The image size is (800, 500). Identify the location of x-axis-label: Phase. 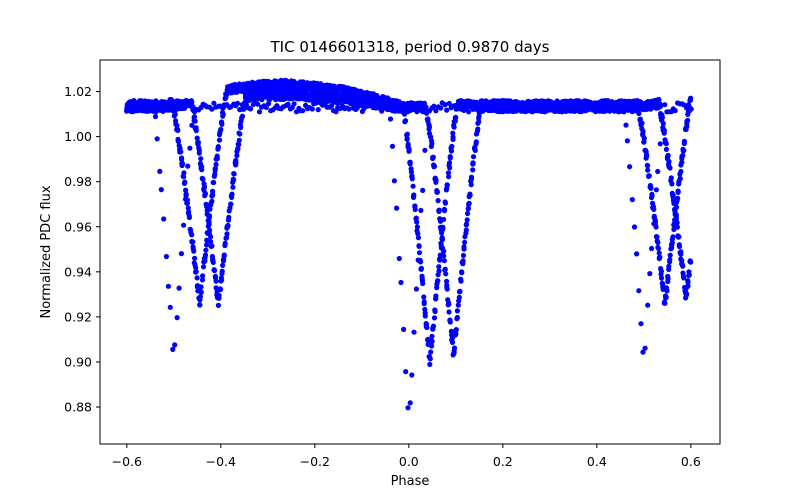
(410, 481).